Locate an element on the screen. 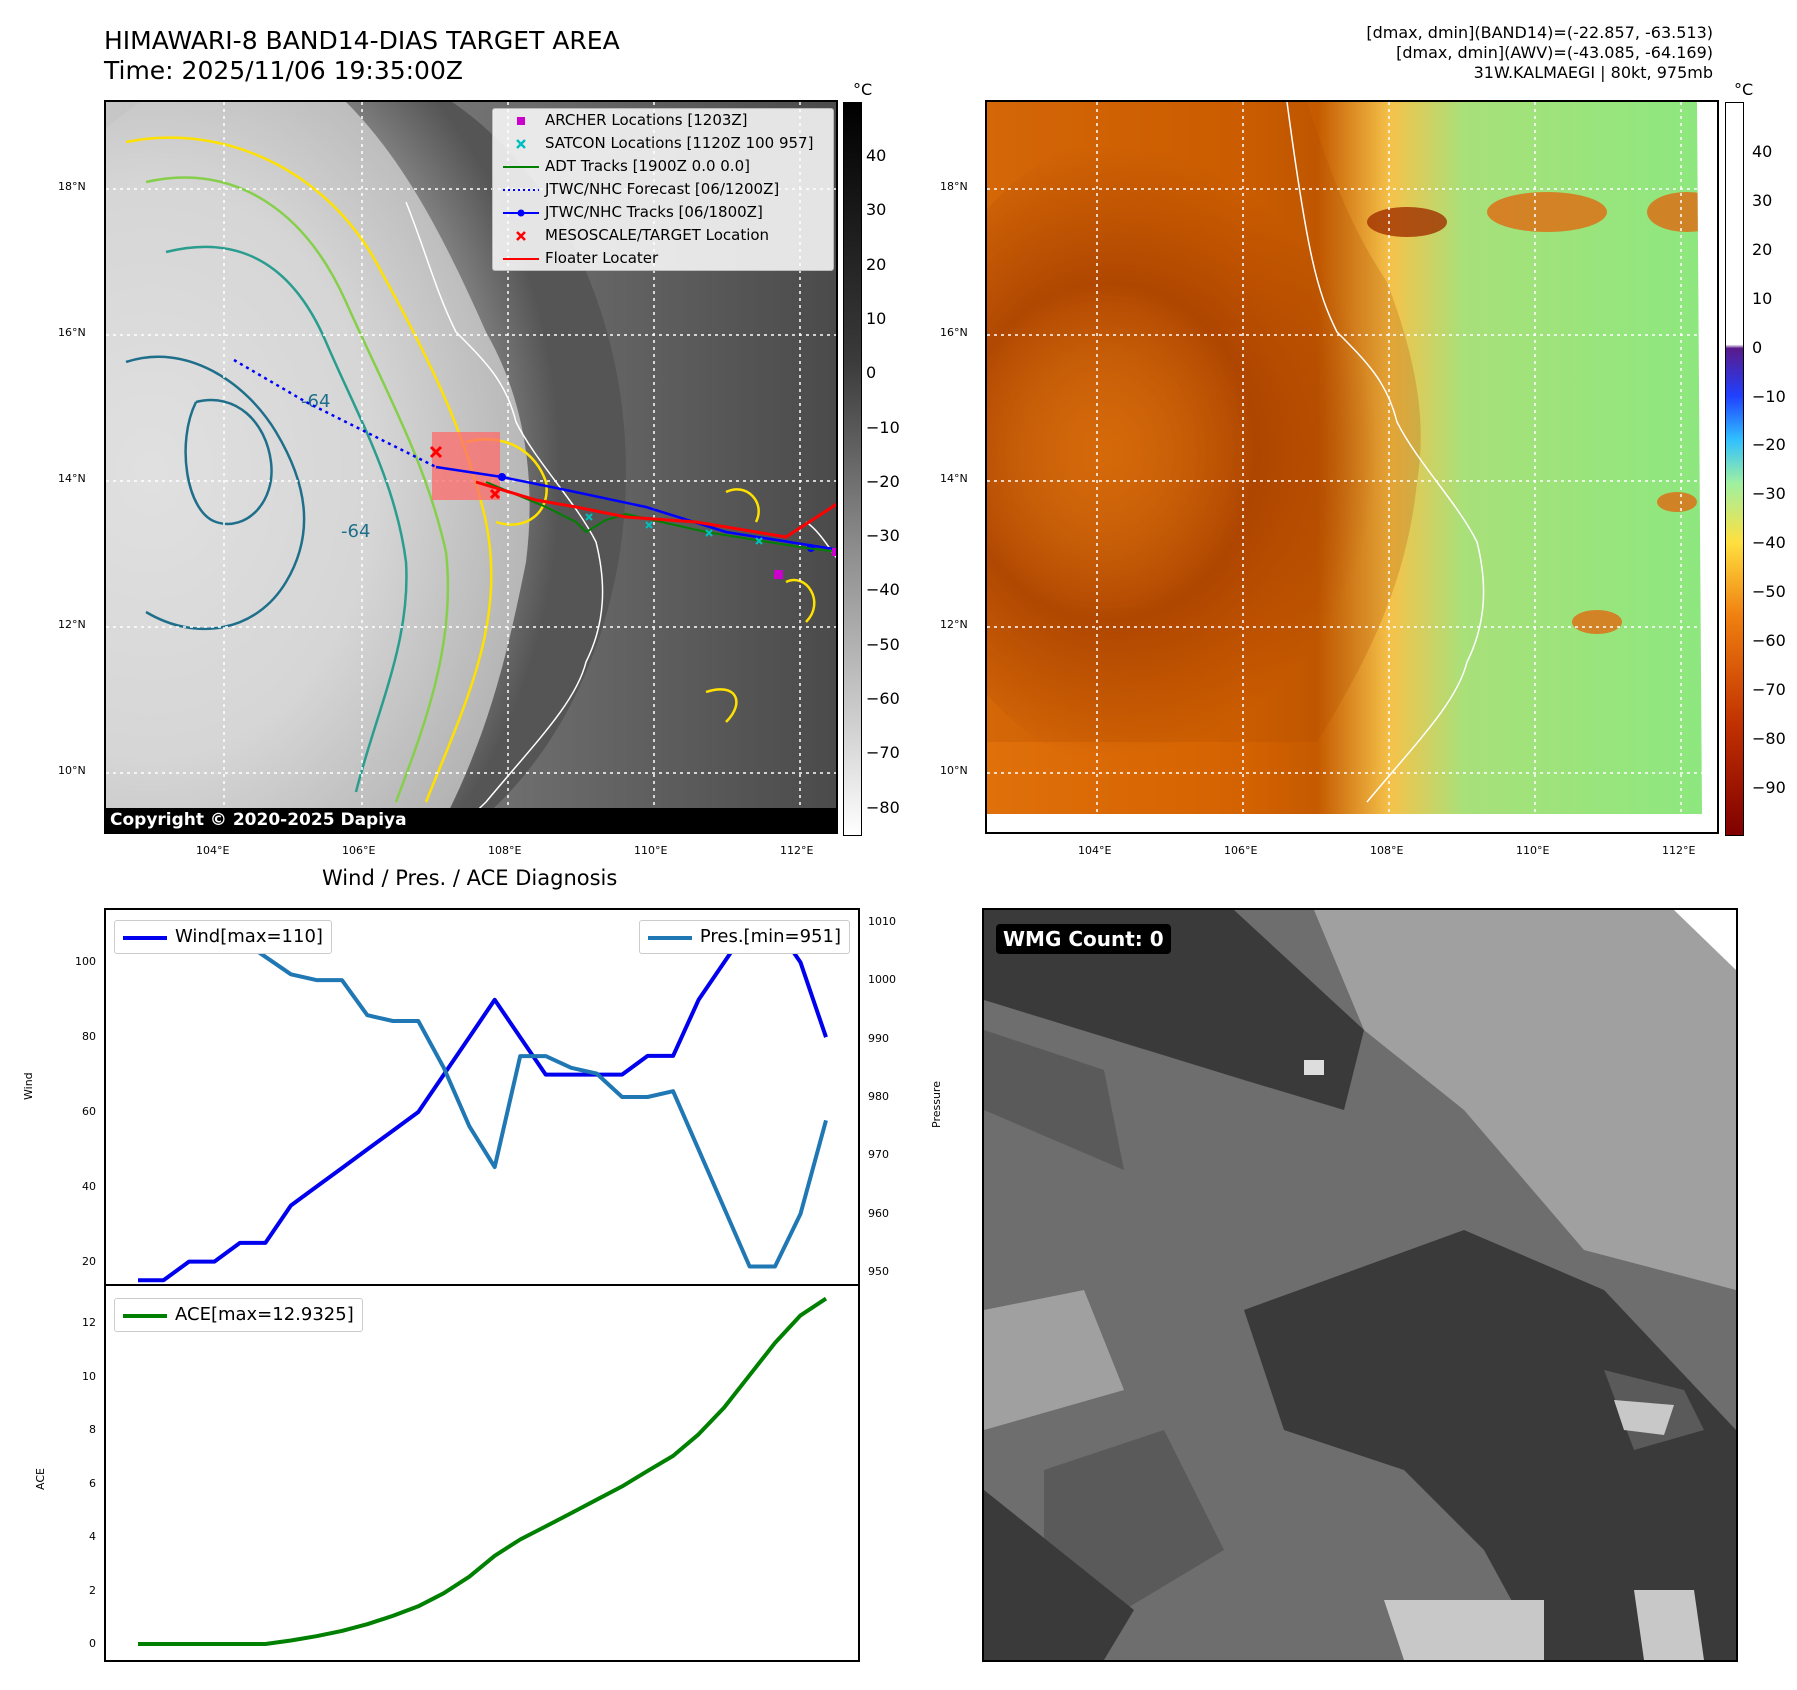 Image resolution: width=1797 pixels, height=1690 pixels. chart-time: Time: 2025/11/06 19:35:00Z is located at coordinates (283, 70).